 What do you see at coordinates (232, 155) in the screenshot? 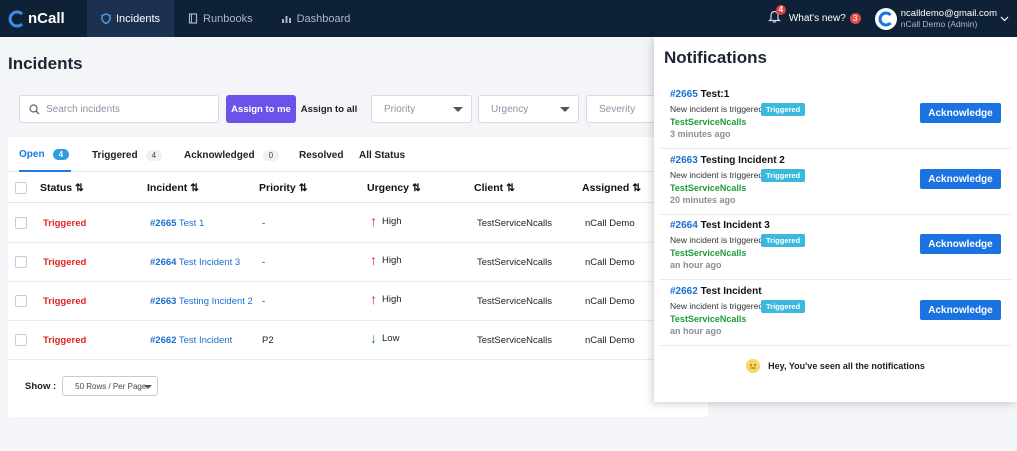
I see `tab-acknowledged: Acknowledged 0` at bounding box center [232, 155].